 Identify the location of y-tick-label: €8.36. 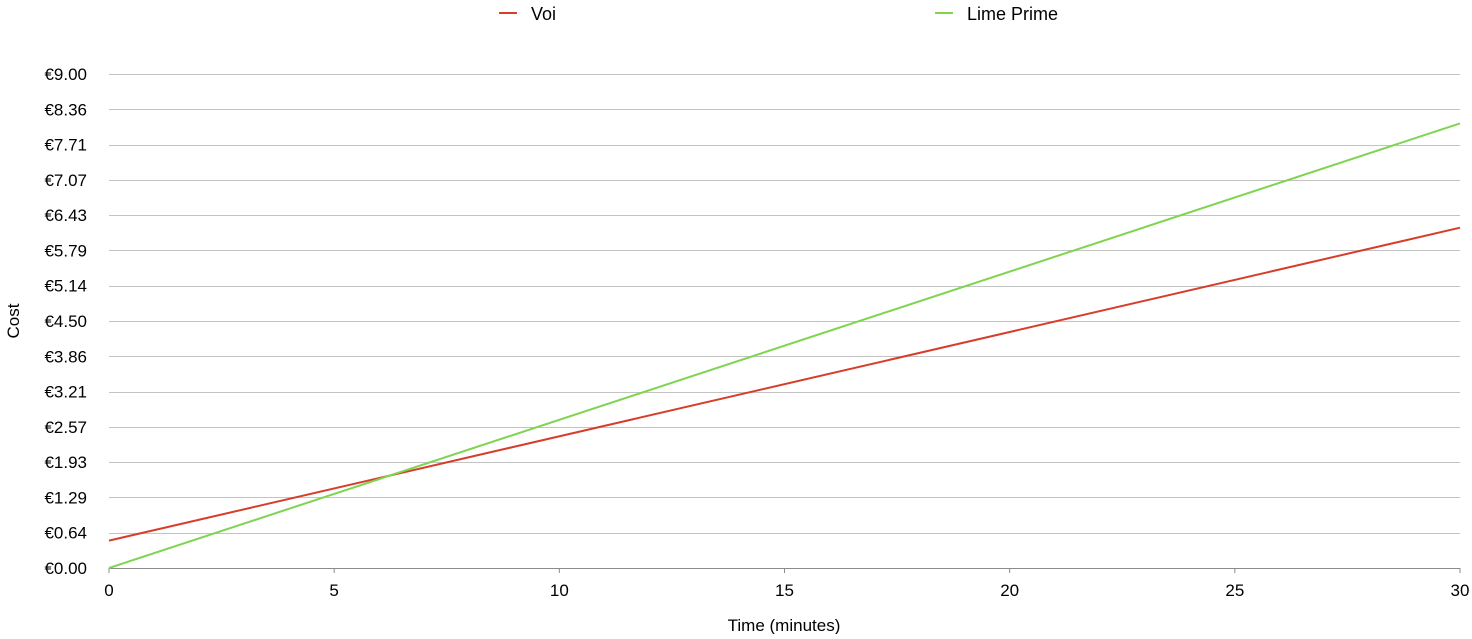
(65, 109).